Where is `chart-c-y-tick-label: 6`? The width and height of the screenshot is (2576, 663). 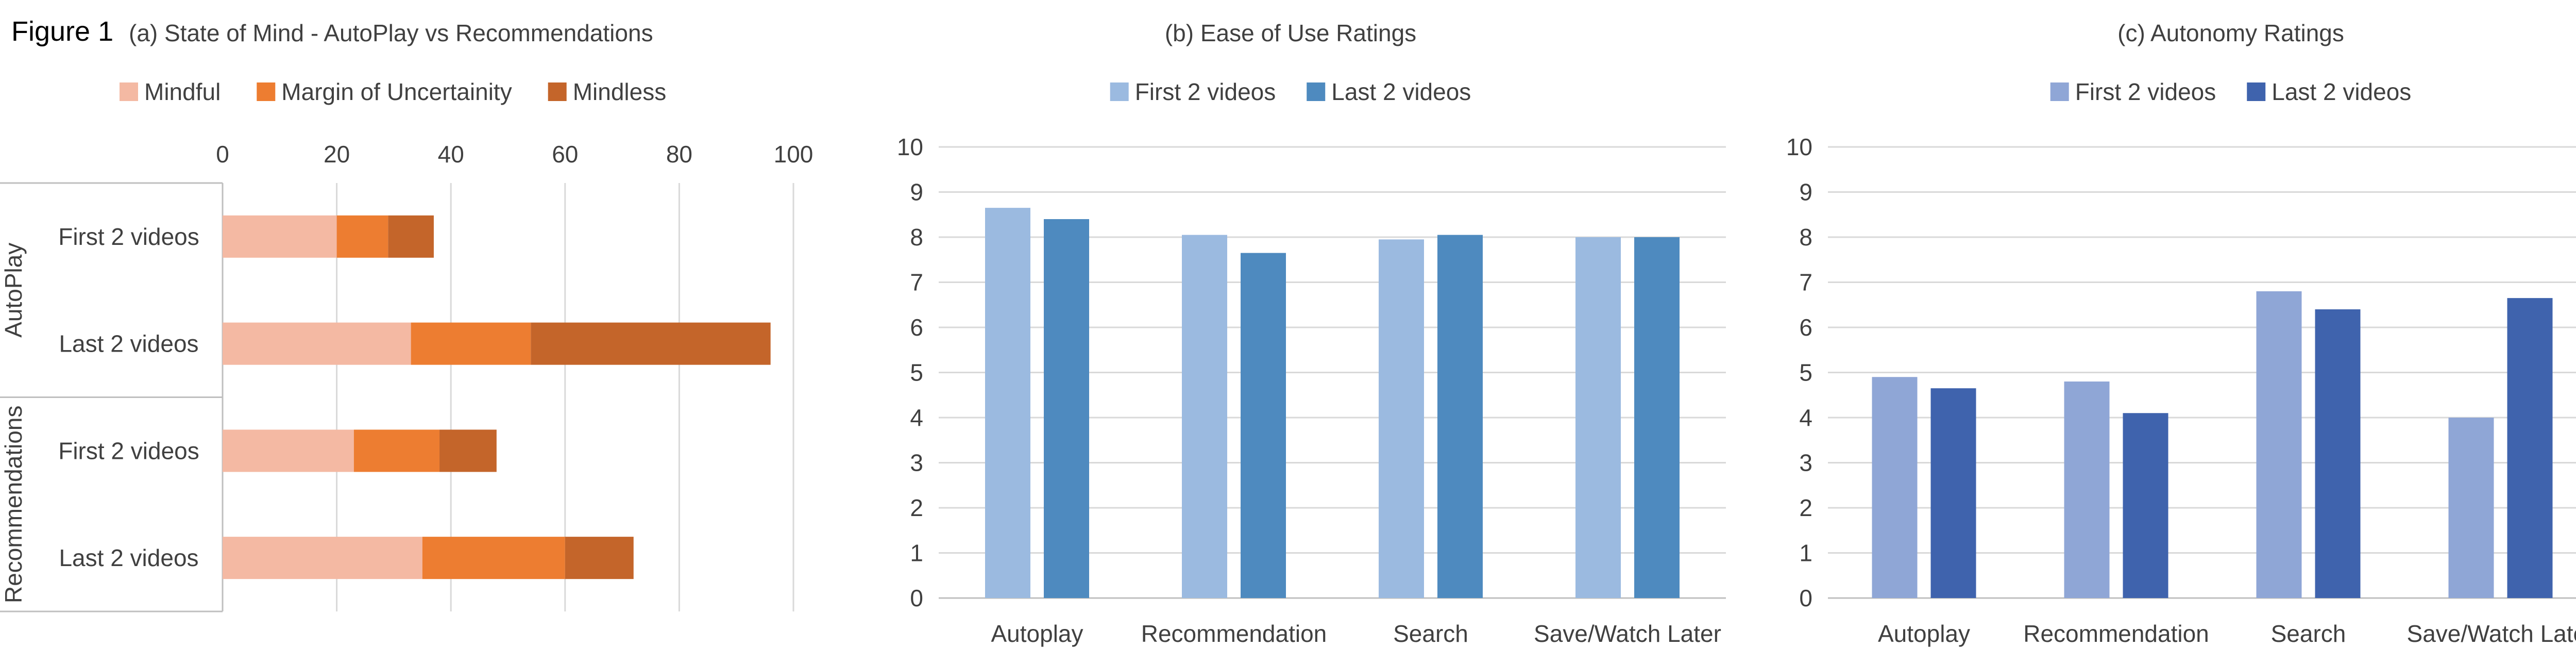
chart-c-y-tick-label: 6 is located at coordinates (1805, 327).